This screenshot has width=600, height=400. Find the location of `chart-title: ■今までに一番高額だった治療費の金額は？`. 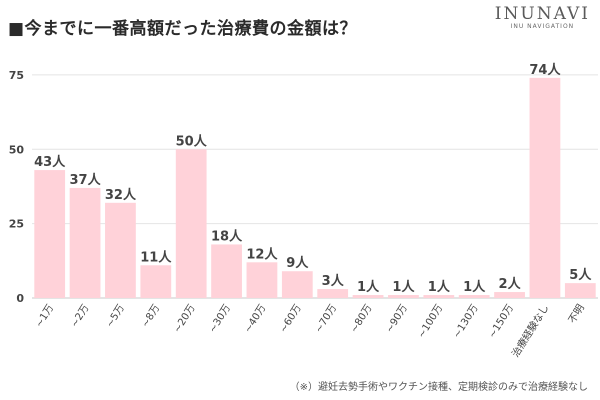

chart-title: ■今までに一番高額だった治療費の金額は？ is located at coordinates (183, 29).